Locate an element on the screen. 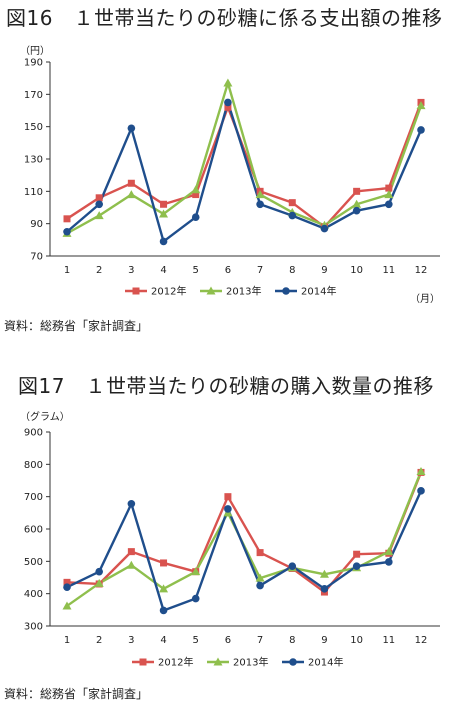  chart-17-x-tick-label: 5 is located at coordinates (196, 640).